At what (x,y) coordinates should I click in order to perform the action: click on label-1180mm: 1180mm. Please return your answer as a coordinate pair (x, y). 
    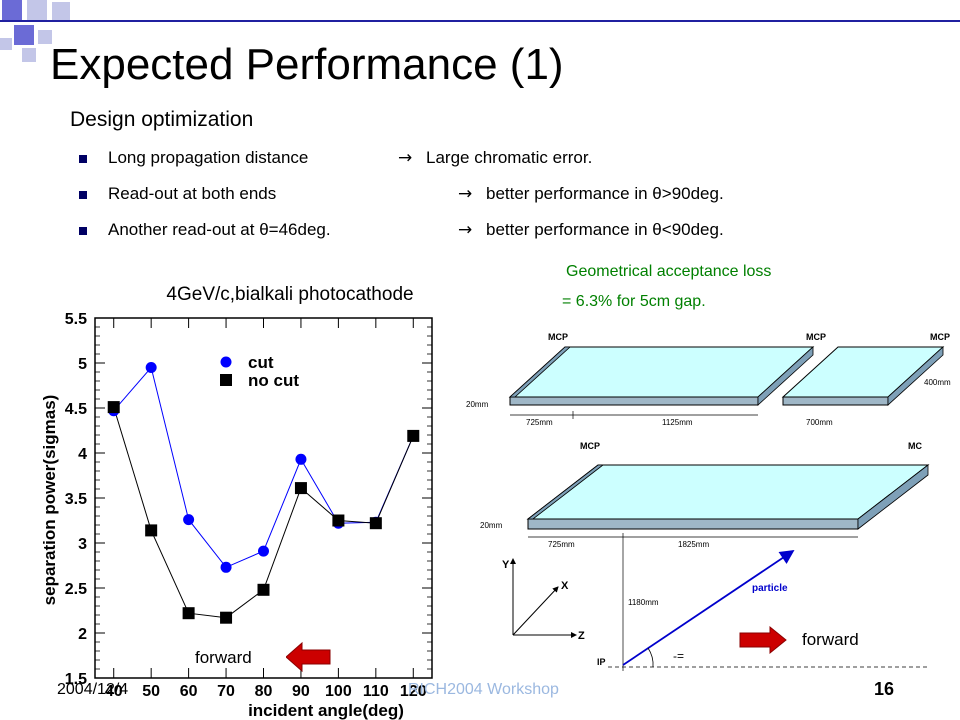
    Looking at the image, I should click on (643, 602).